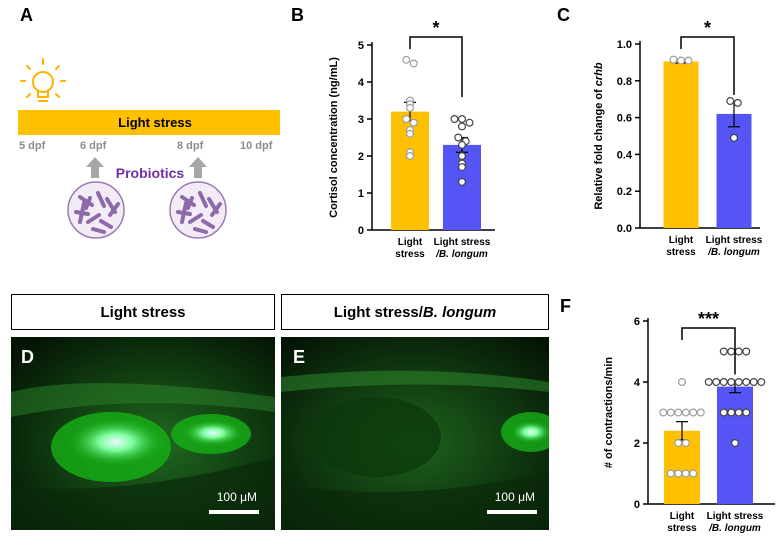  I want to click on light-stress-bar-label: Light stress, so click(155, 122).